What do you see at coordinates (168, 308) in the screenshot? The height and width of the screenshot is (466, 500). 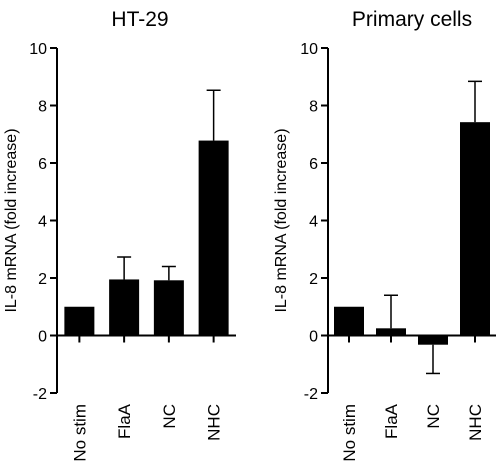 I see `bar-nc` at bounding box center [168, 308].